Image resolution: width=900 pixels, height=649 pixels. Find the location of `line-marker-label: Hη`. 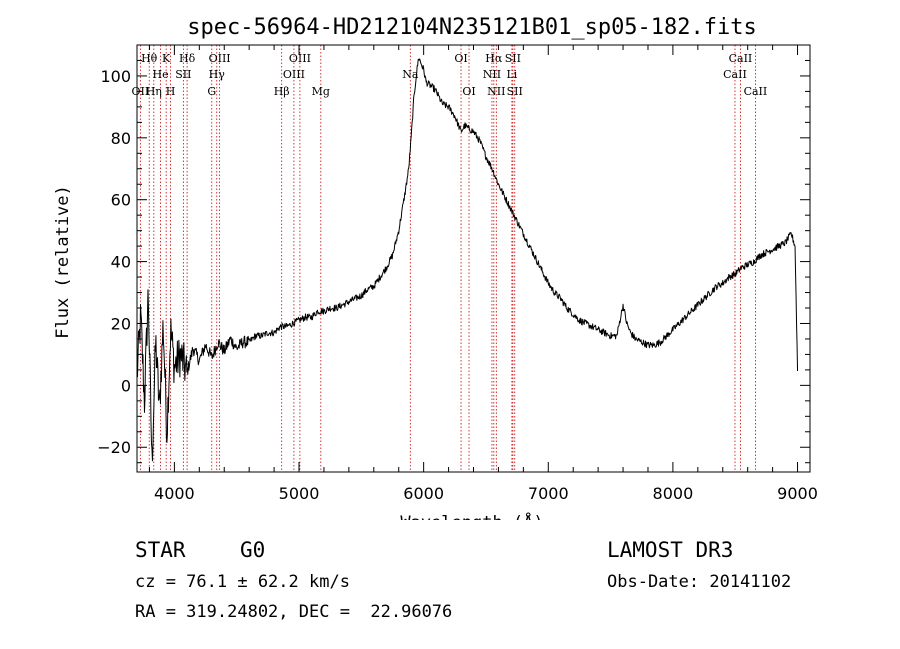

line-marker-label: Hη is located at coordinates (154, 91).